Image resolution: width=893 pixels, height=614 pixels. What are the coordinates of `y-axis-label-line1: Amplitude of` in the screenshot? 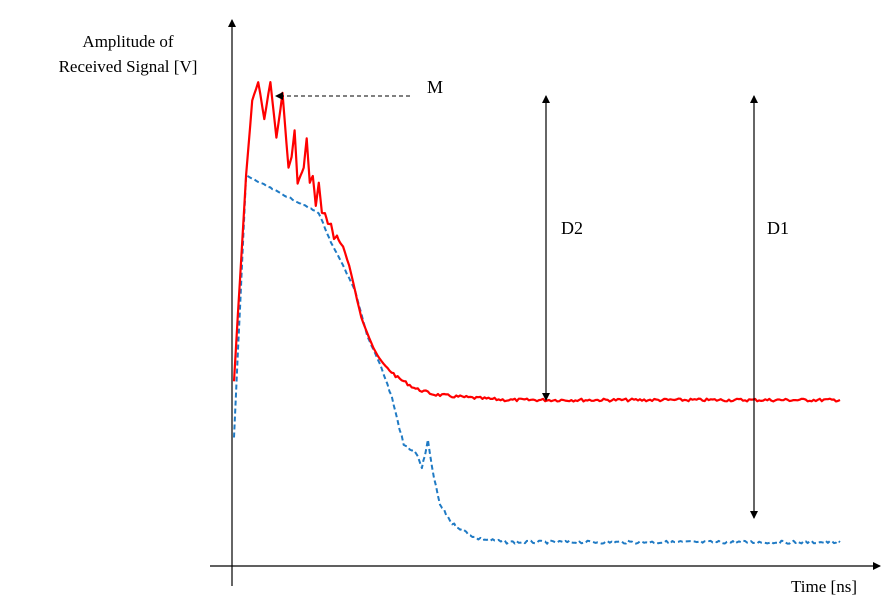 It's located at (127, 41).